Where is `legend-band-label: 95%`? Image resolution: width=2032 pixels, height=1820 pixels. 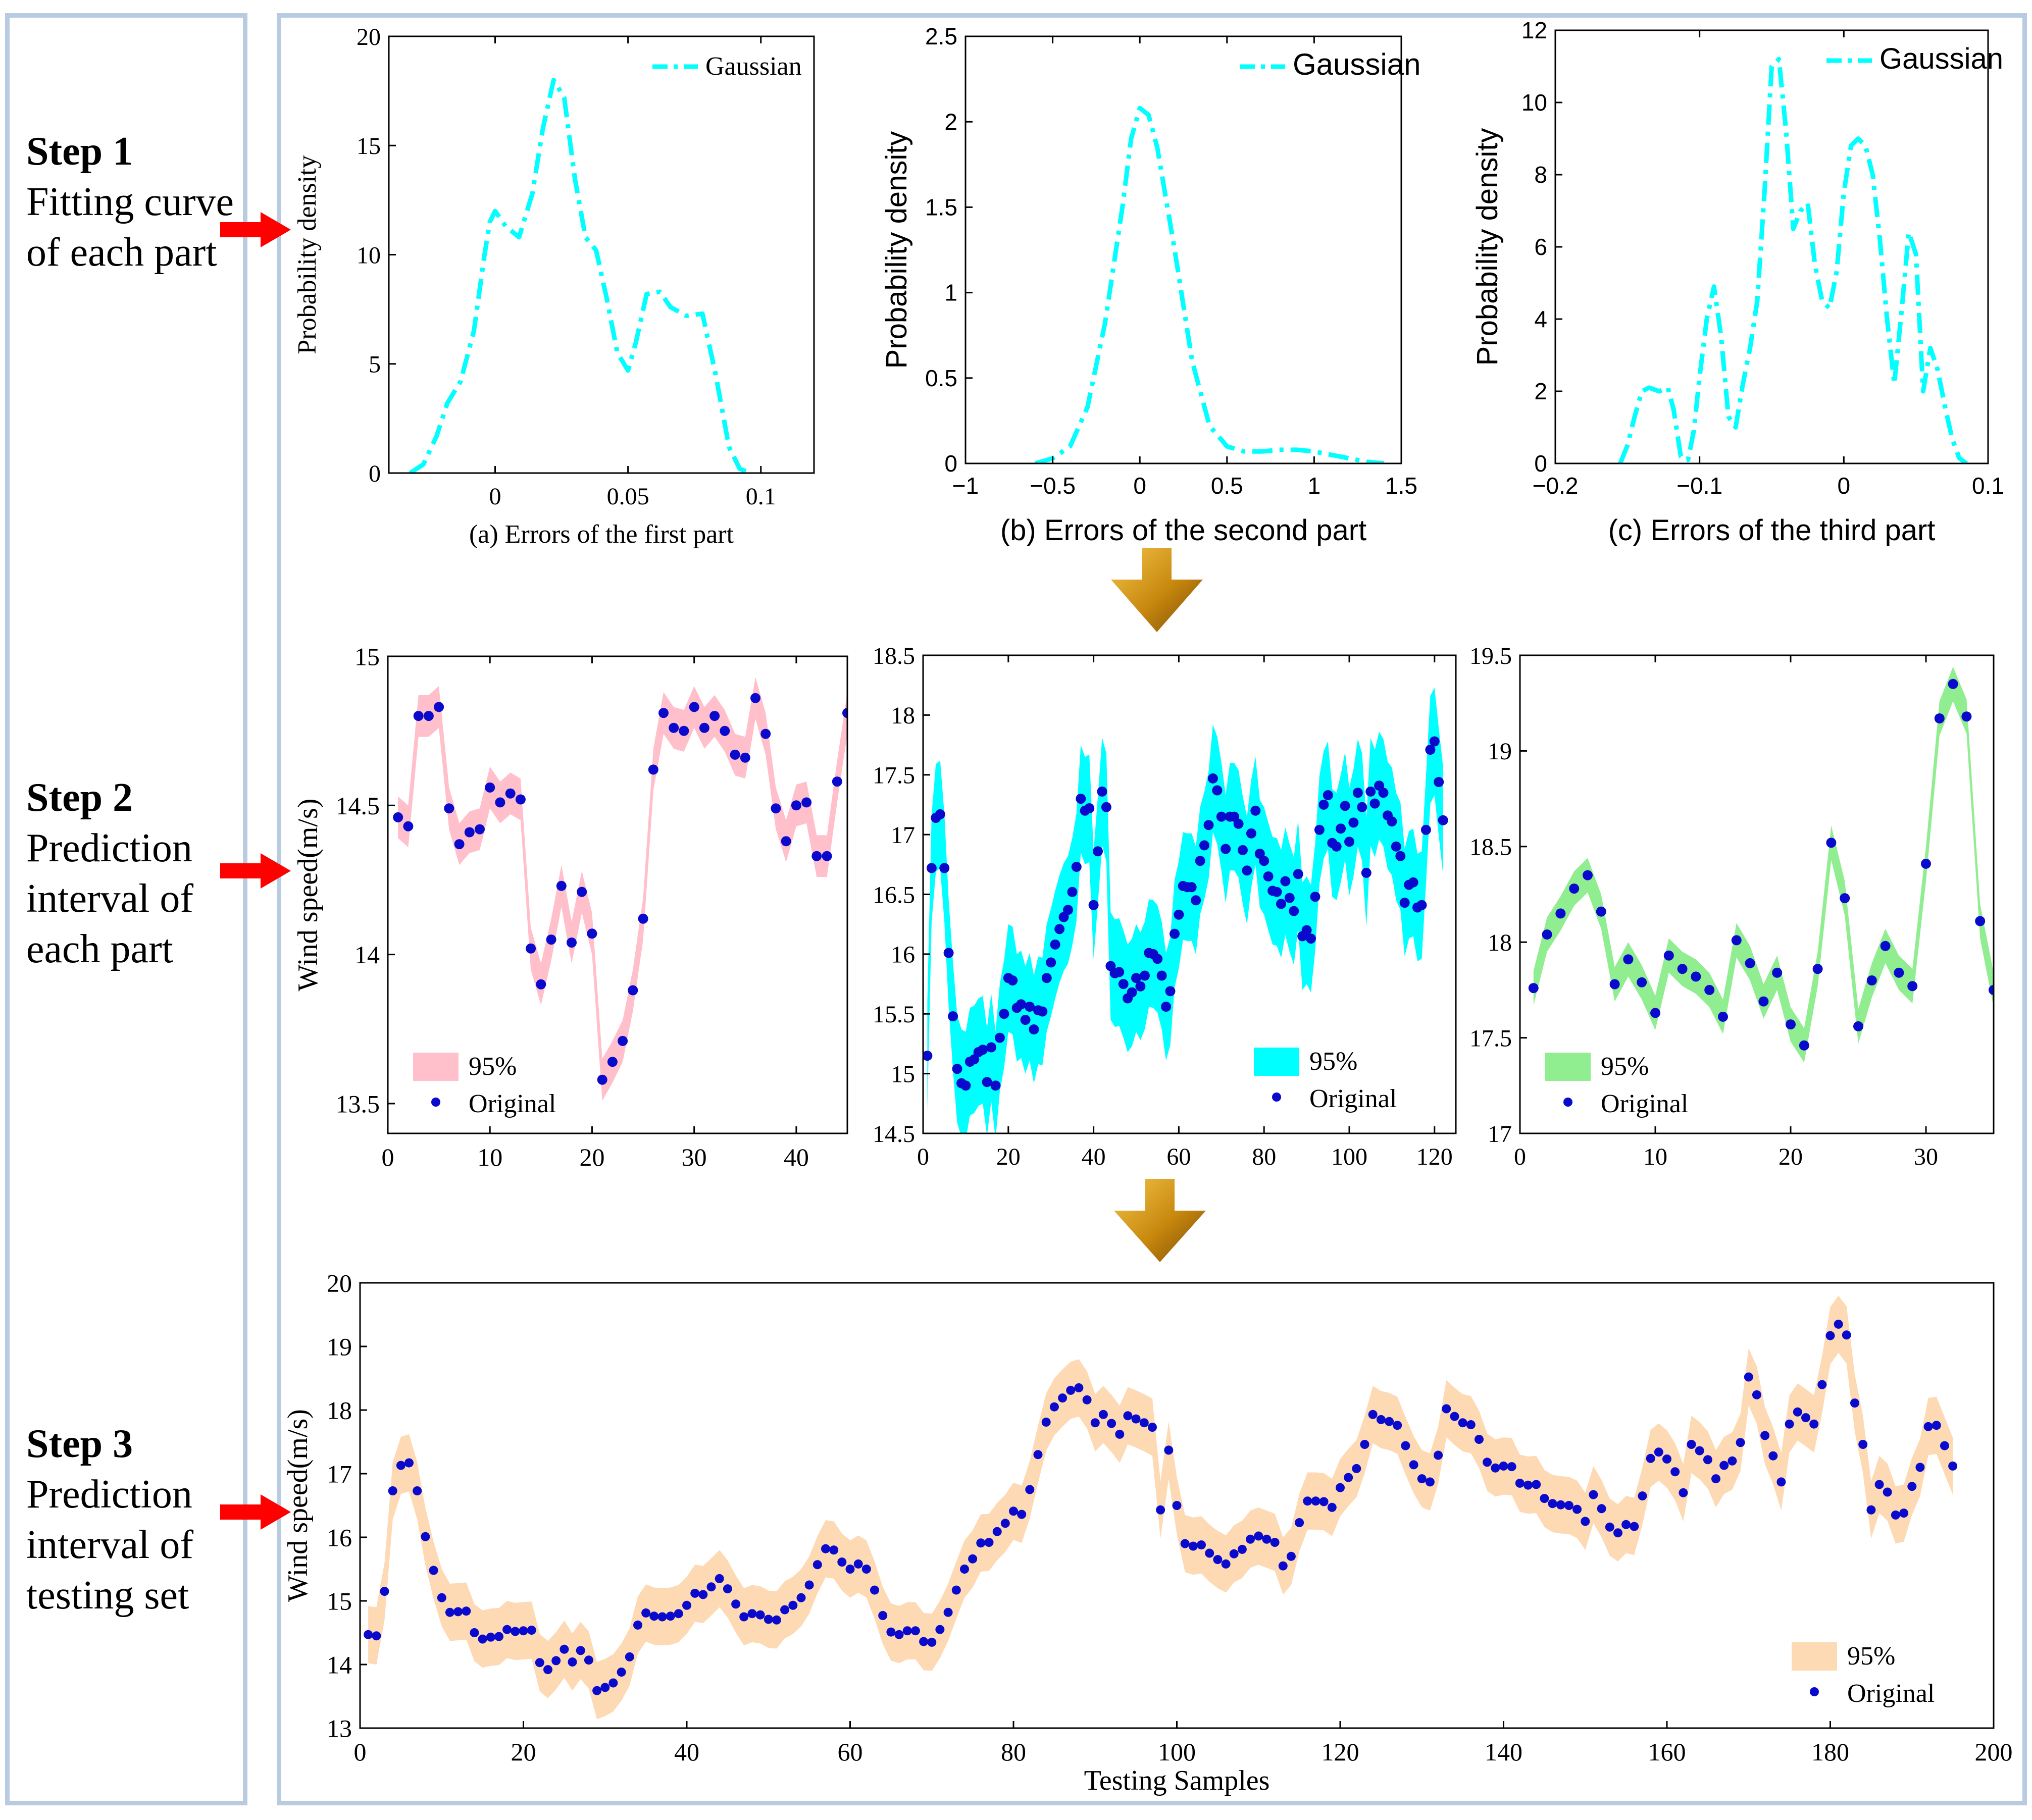
legend-band-label: 95% is located at coordinates (493, 1066).